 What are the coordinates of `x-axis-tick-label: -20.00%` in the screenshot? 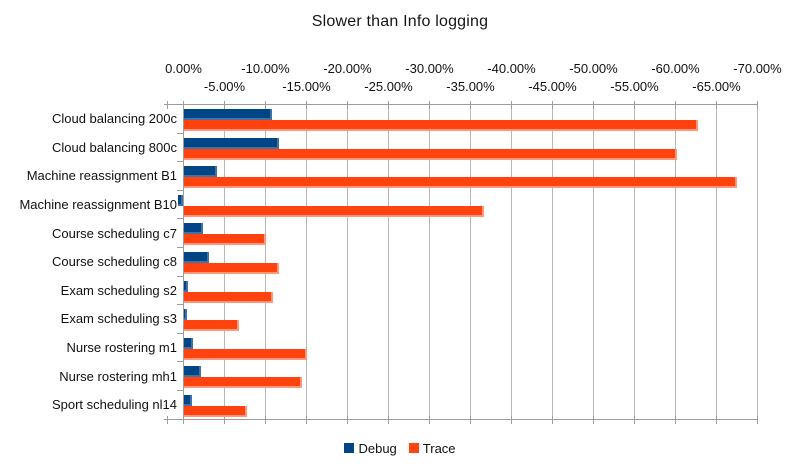 It's located at (347, 68).